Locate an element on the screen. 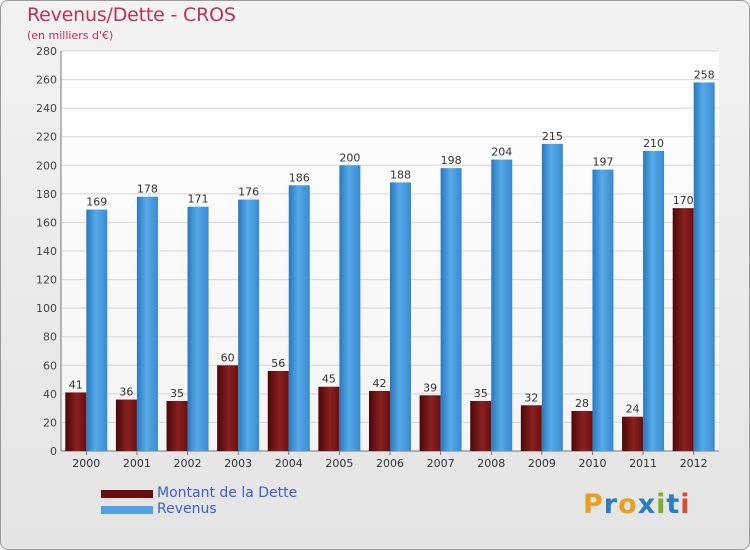  y-tick-label: 180 is located at coordinates (46, 194).